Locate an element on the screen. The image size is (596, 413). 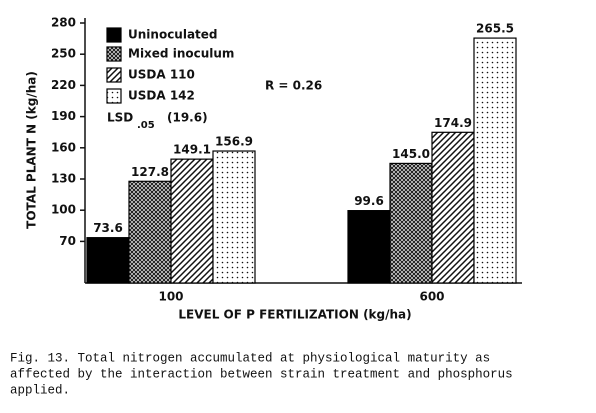
r-annotation: R = 0.26 is located at coordinates (293, 86).